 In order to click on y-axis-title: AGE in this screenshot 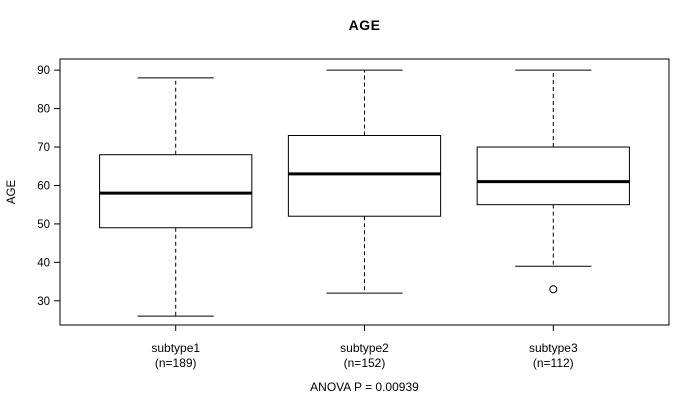, I will do `click(12, 192)`.